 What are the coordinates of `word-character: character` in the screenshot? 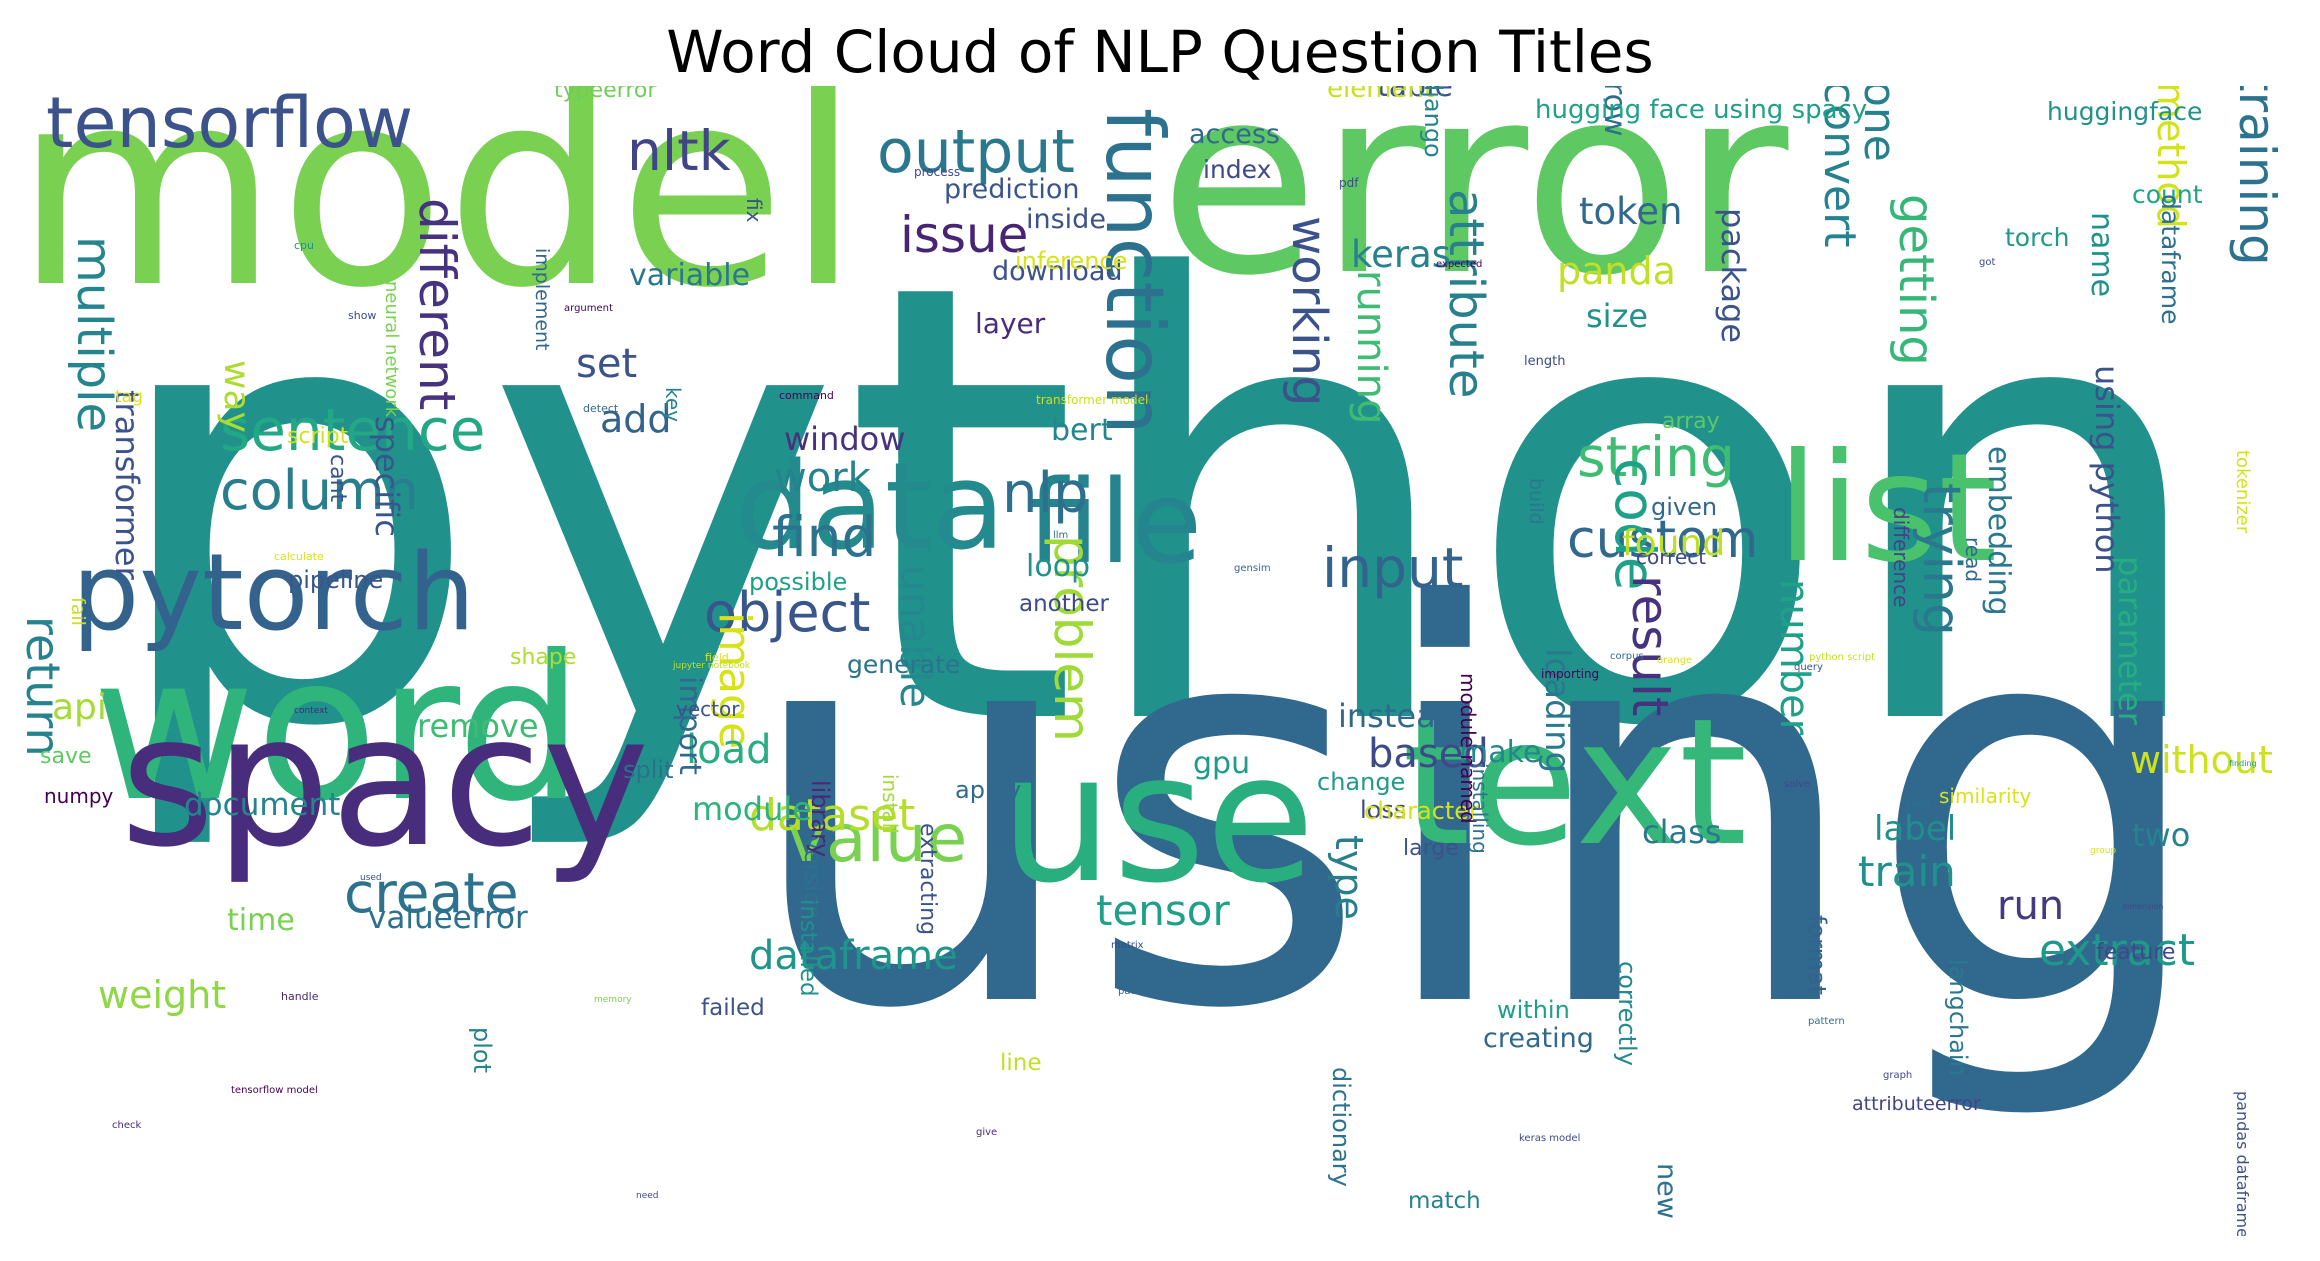 It's located at (1421, 811).